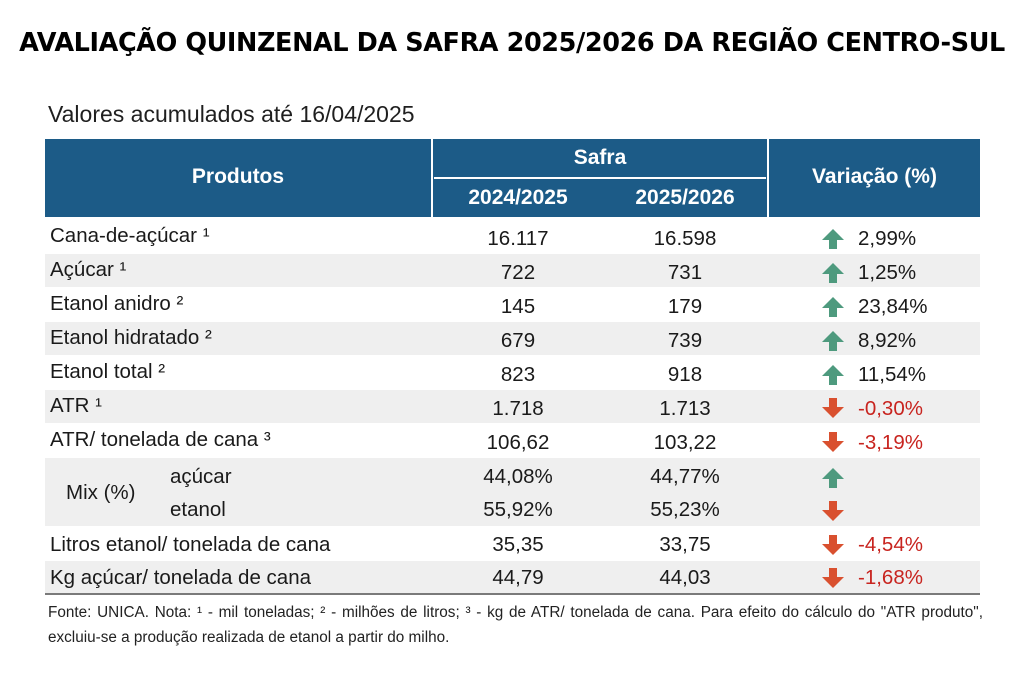 The image size is (1024, 676). I want to click on row-label: Etanol anidro ², so click(117, 303).